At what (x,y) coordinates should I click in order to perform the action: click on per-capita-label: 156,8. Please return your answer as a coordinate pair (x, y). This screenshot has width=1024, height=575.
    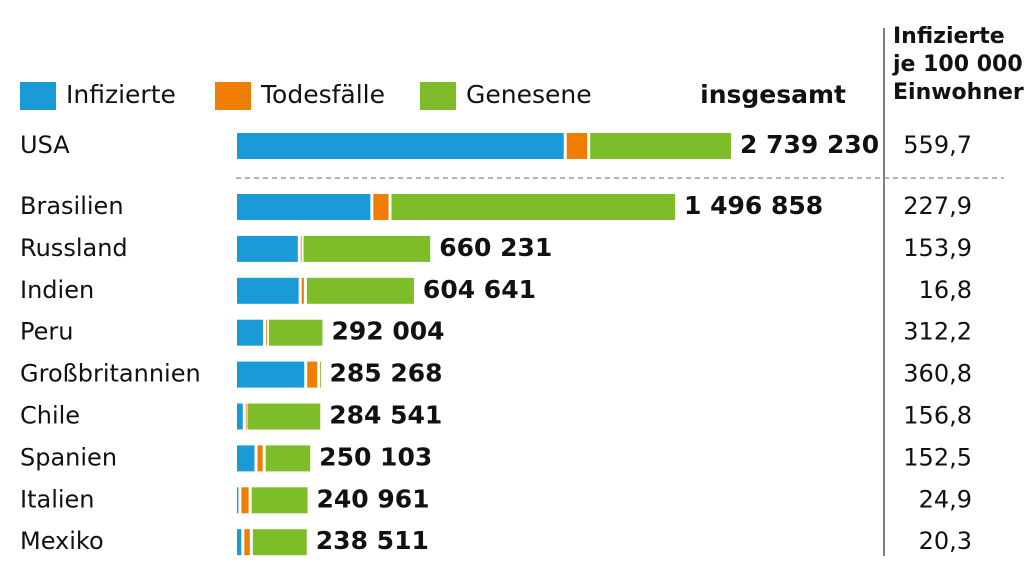
    Looking at the image, I should click on (937, 416).